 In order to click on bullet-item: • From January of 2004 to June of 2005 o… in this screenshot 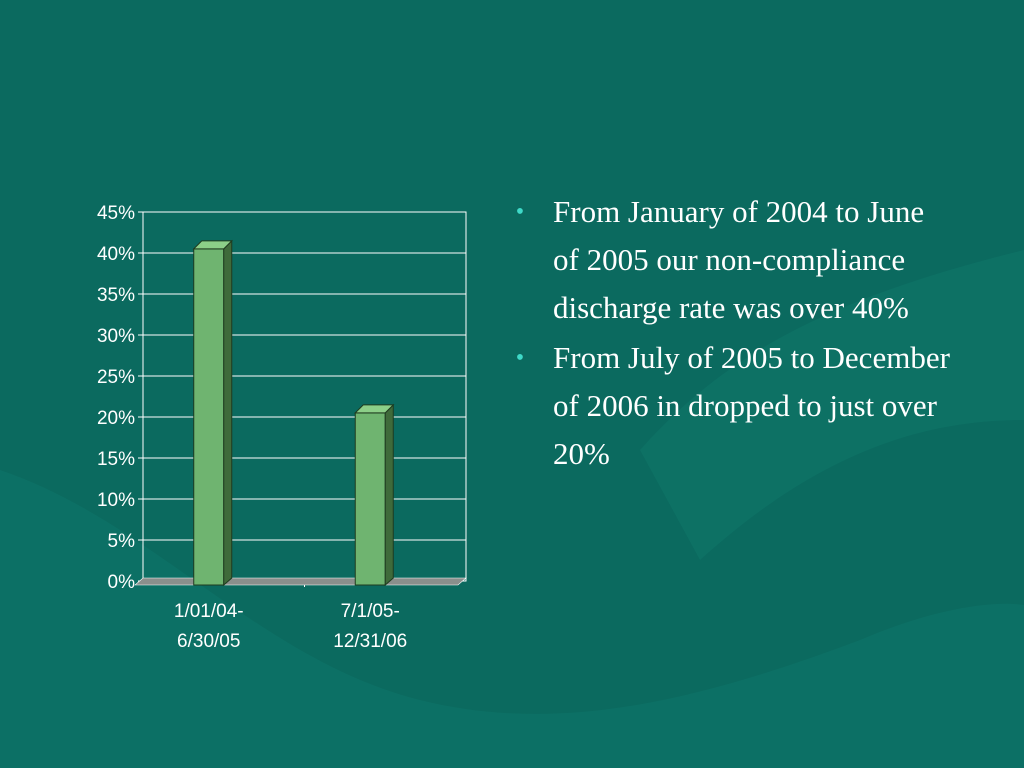, I will do `click(732, 260)`.